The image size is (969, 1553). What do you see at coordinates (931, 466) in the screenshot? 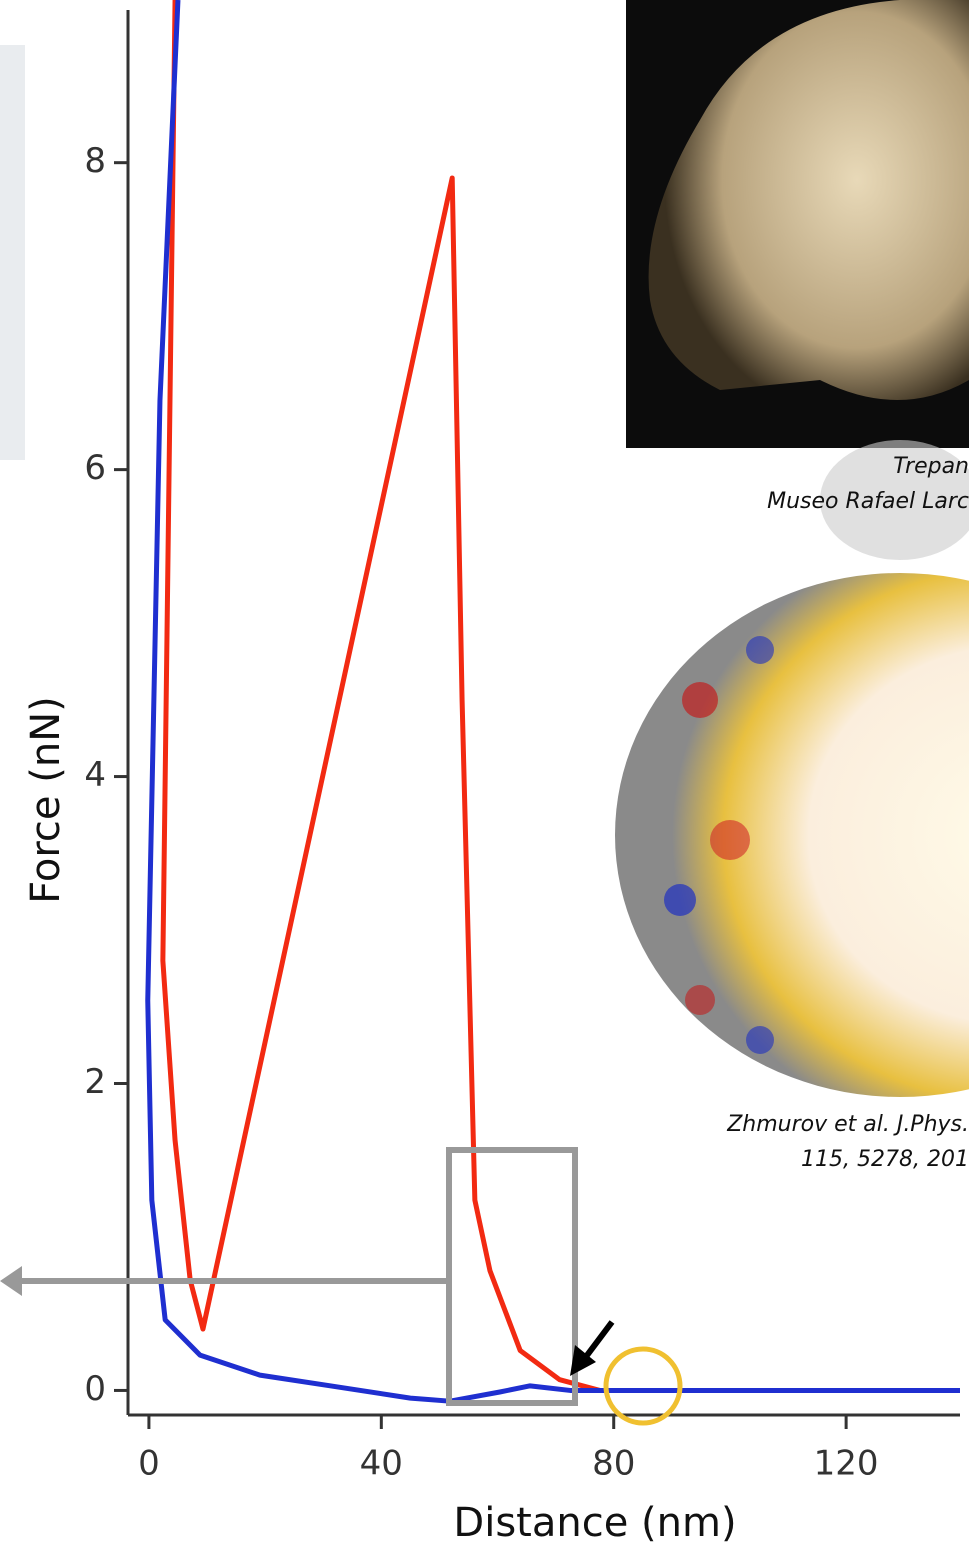
I see `caption: Trepan` at bounding box center [931, 466].